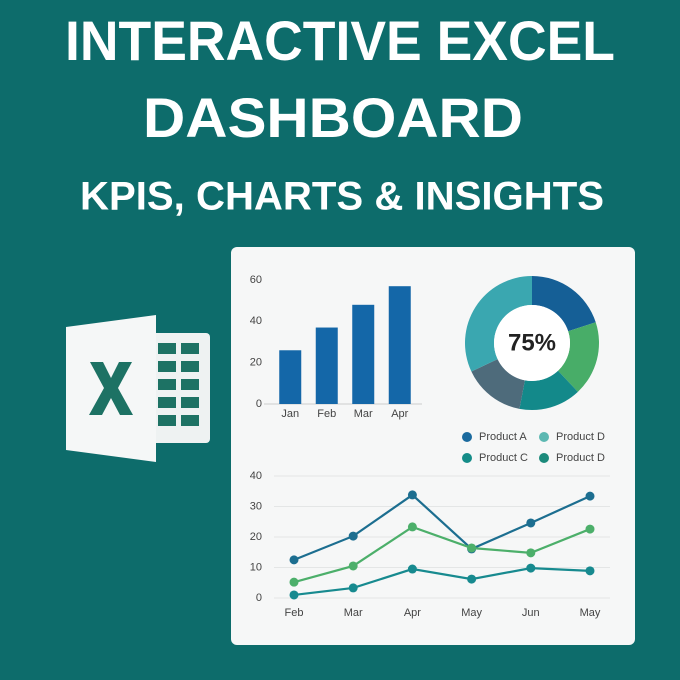 The image size is (680, 680). What do you see at coordinates (256, 506) in the screenshot?
I see `y-tick-label: 30` at bounding box center [256, 506].